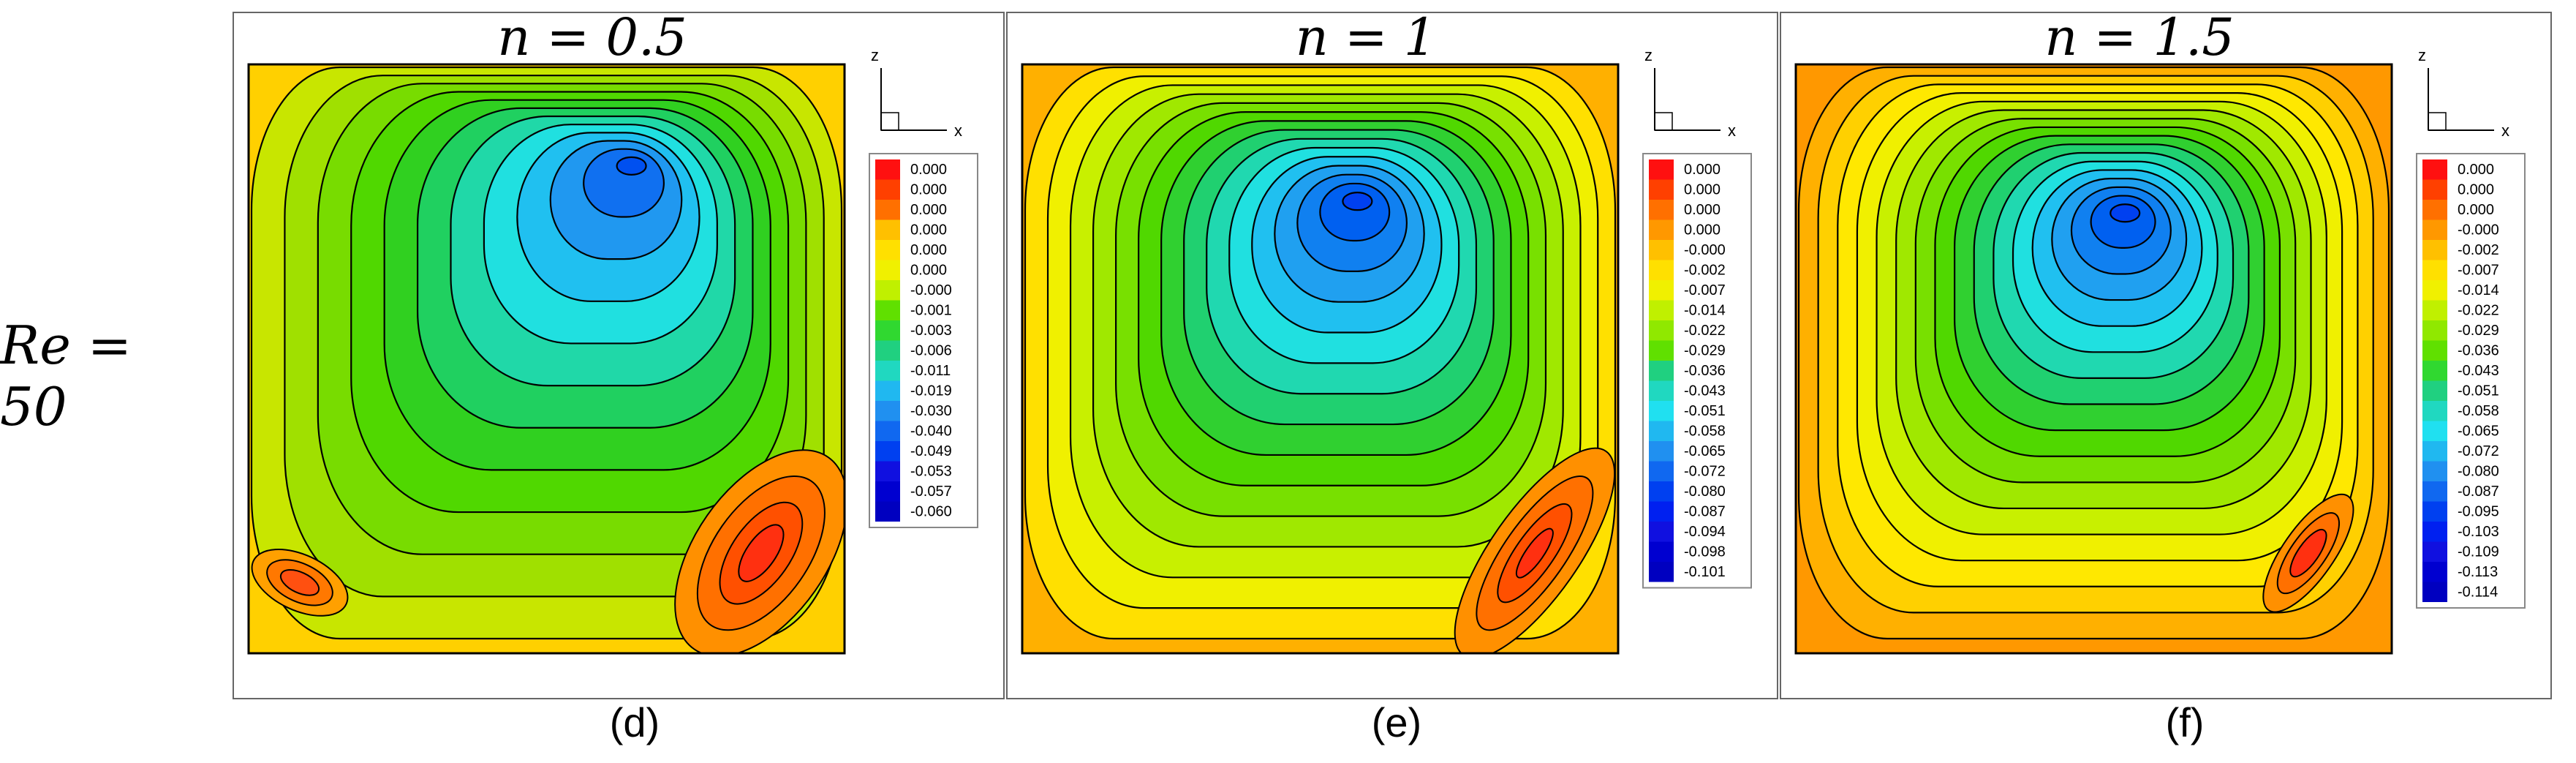  What do you see at coordinates (1705, 290) in the screenshot?
I see `colorbar-label: -0.007` at bounding box center [1705, 290].